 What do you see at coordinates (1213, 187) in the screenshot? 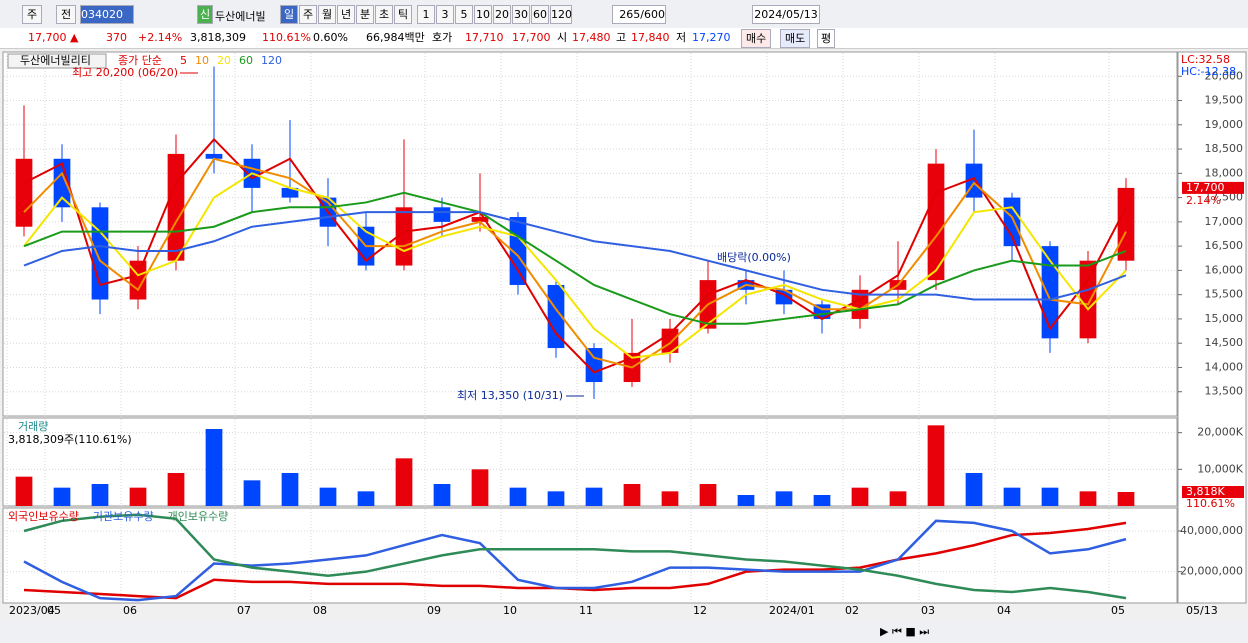
I see `last-price-box` at bounding box center [1213, 187].